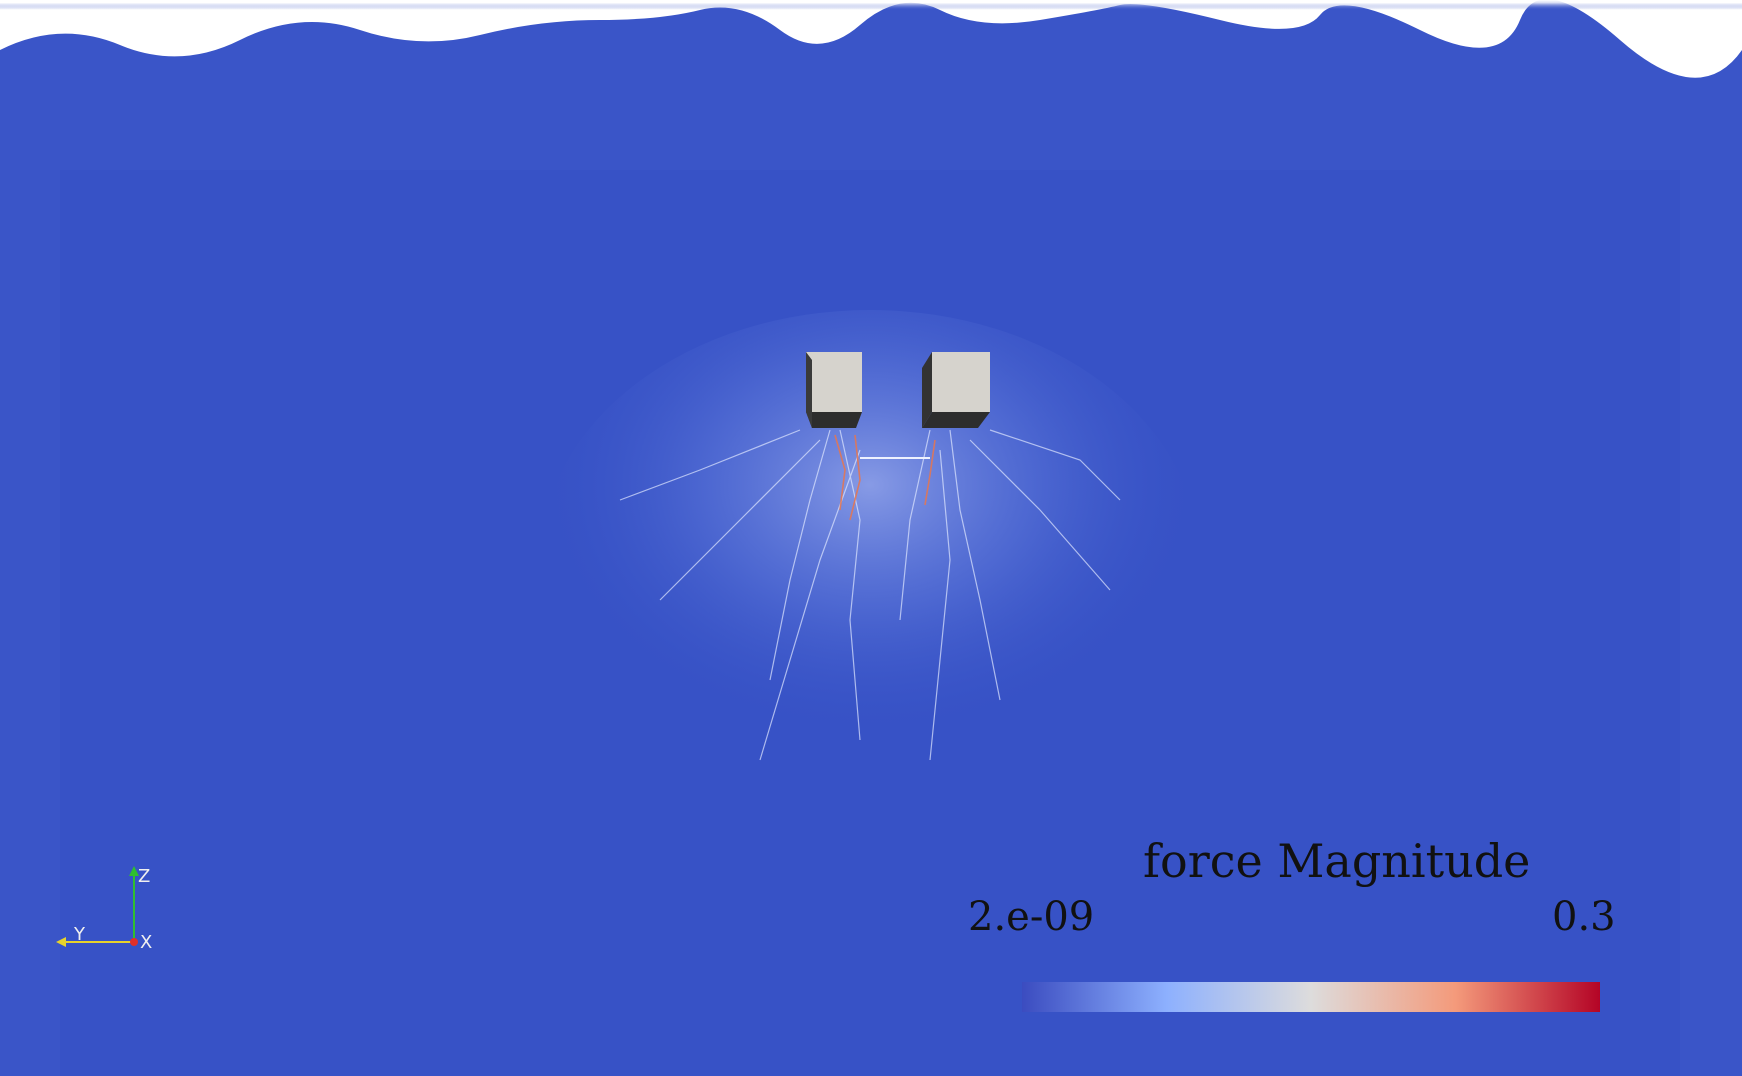  I want to click on right-cube, so click(956, 390).